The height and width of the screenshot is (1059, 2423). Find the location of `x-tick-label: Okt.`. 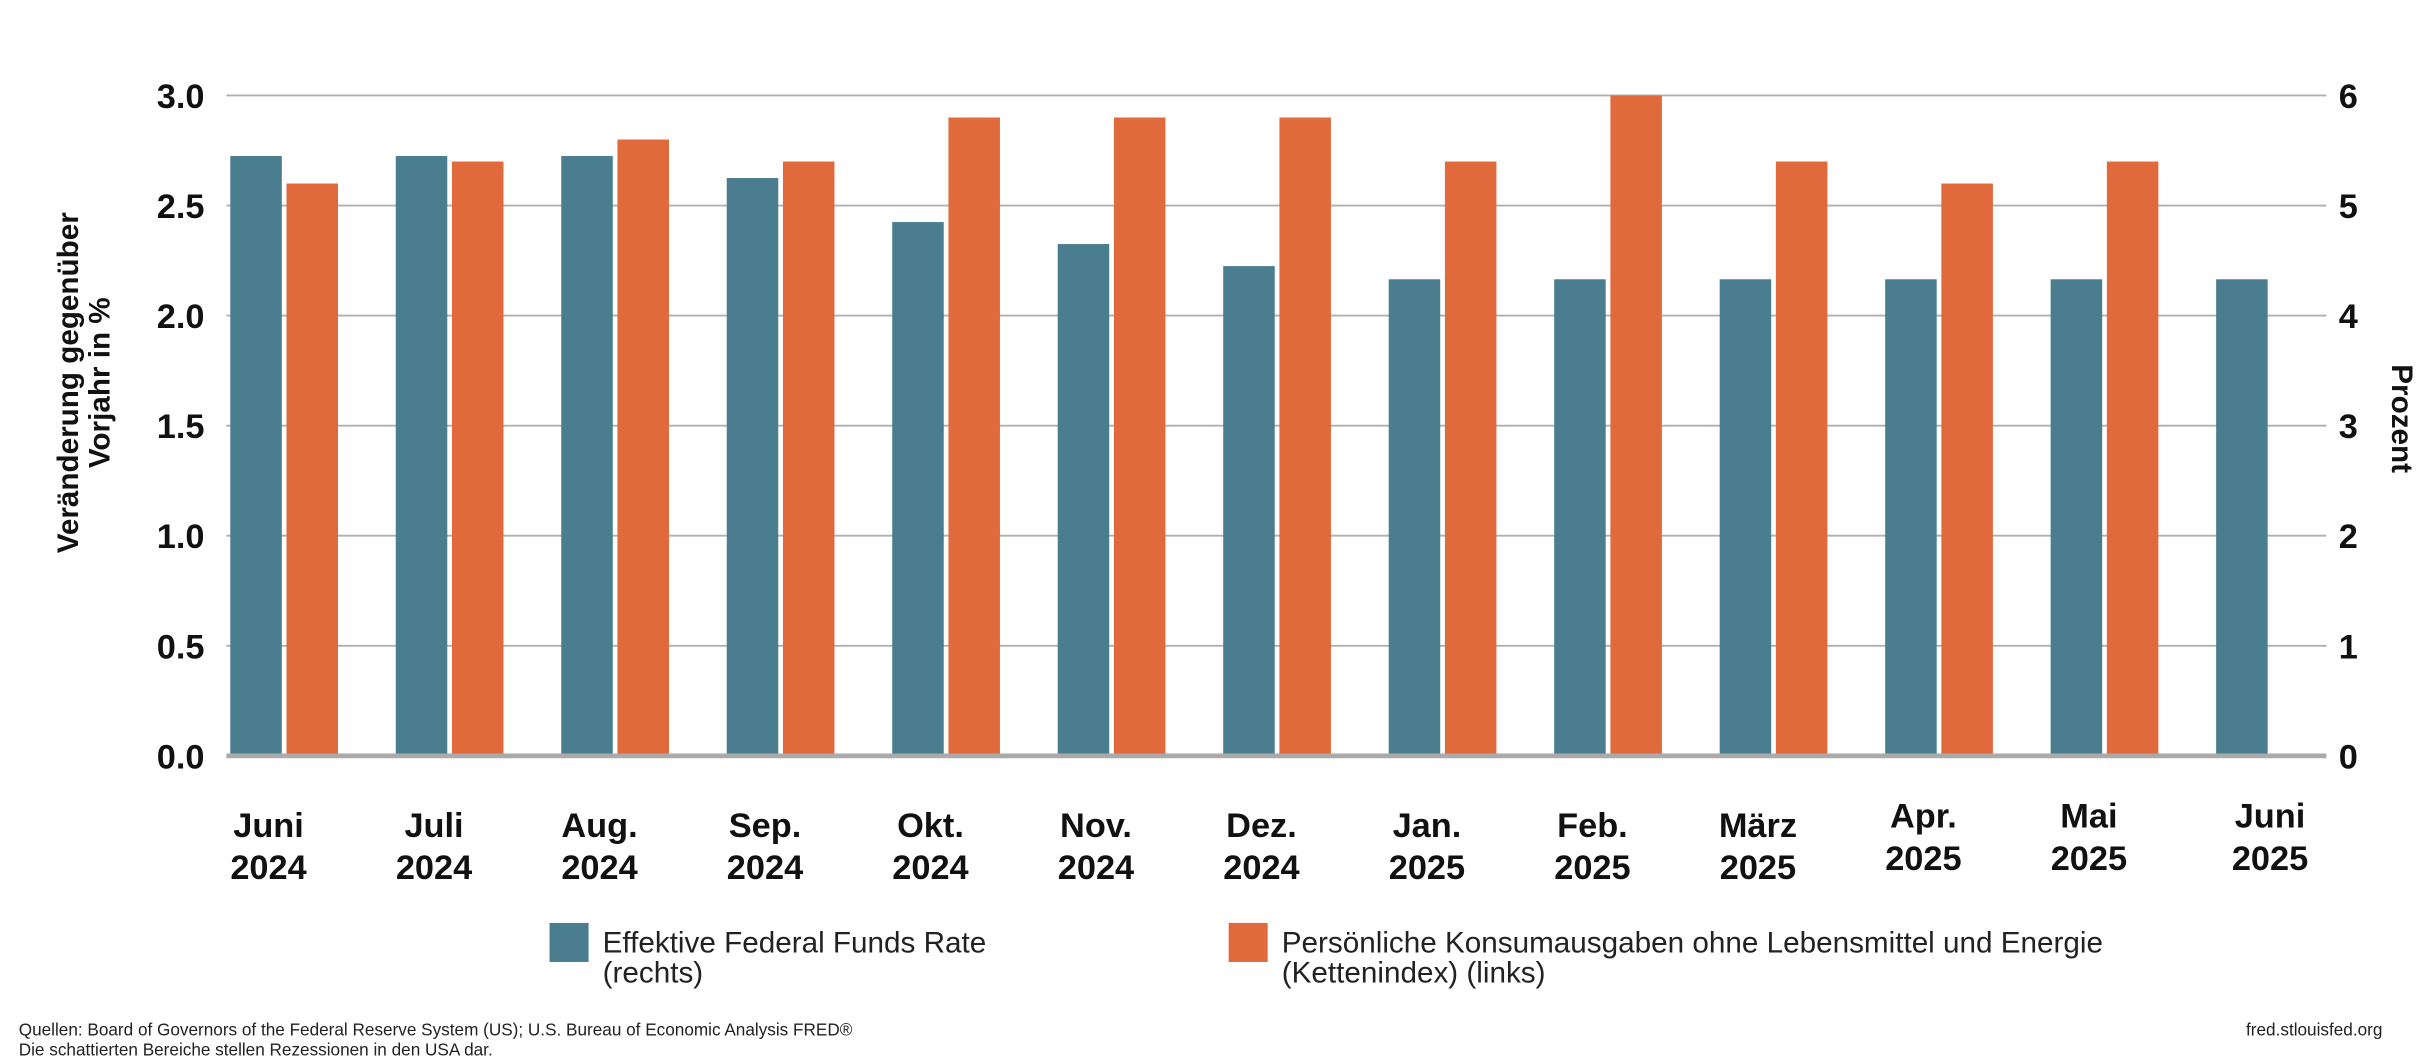

x-tick-label: Okt. is located at coordinates (930, 826).